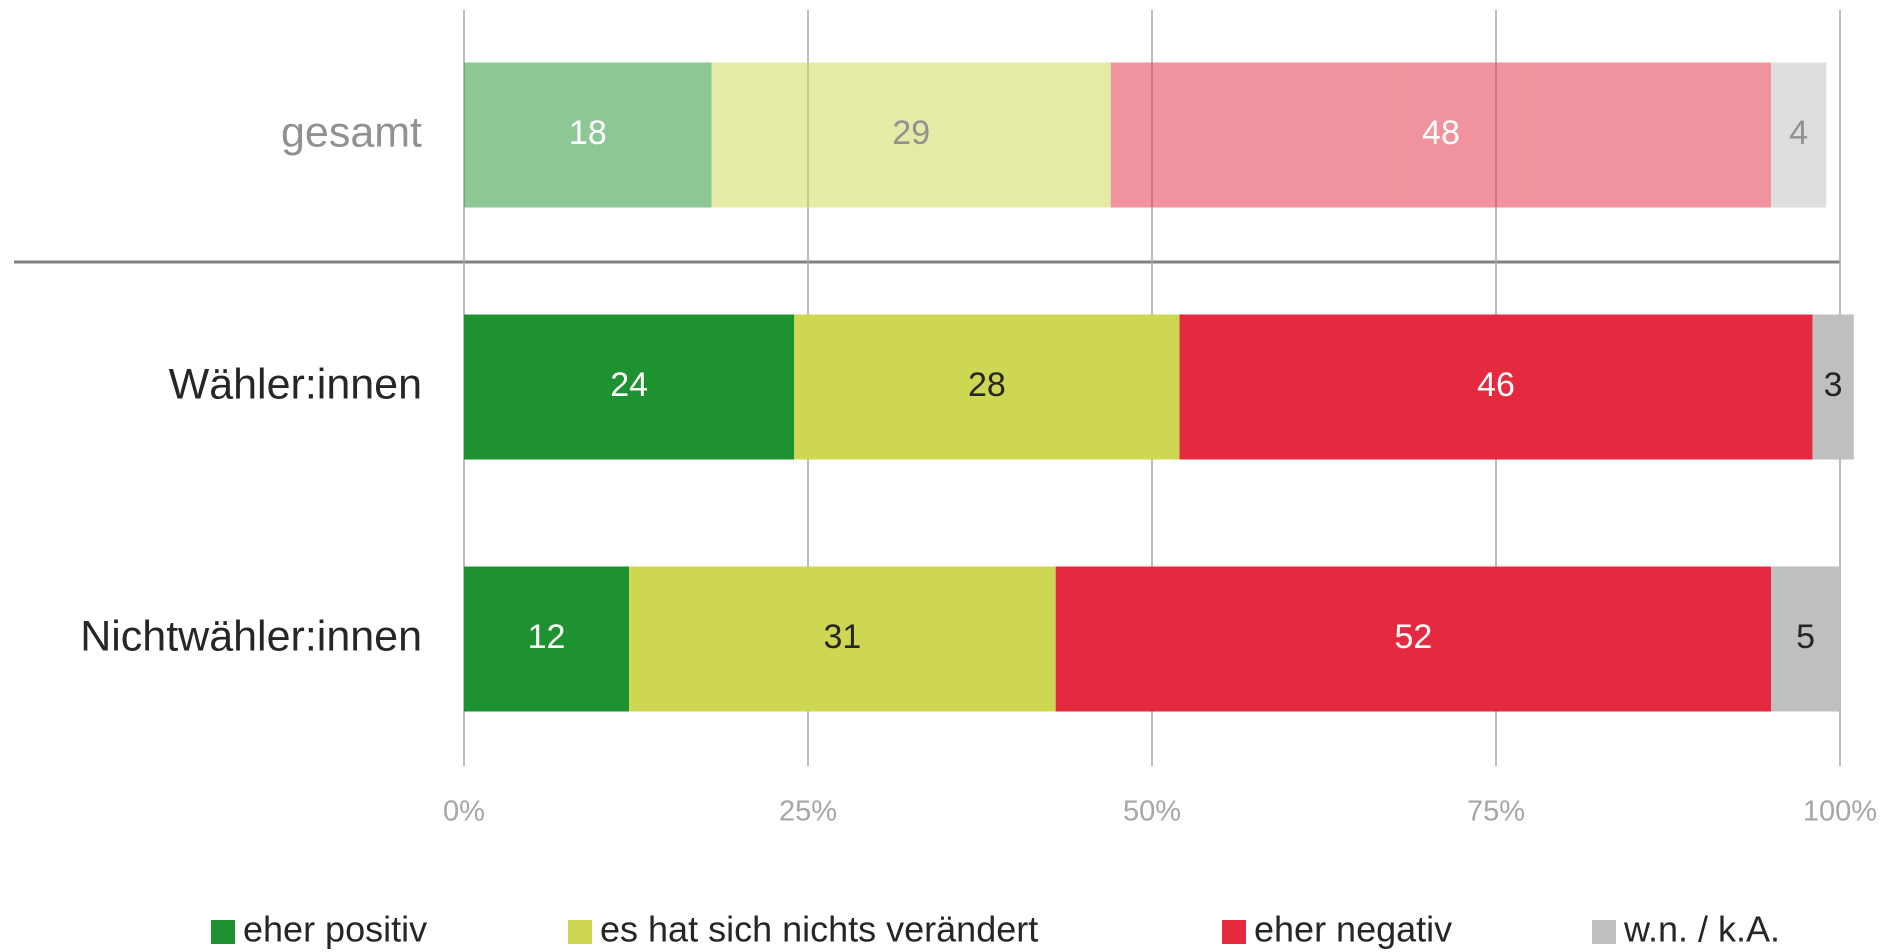 This screenshot has width=1891, height=952. I want to click on bar-row: Nichtwähler:innen 12 31 52 5, so click(960, 639).